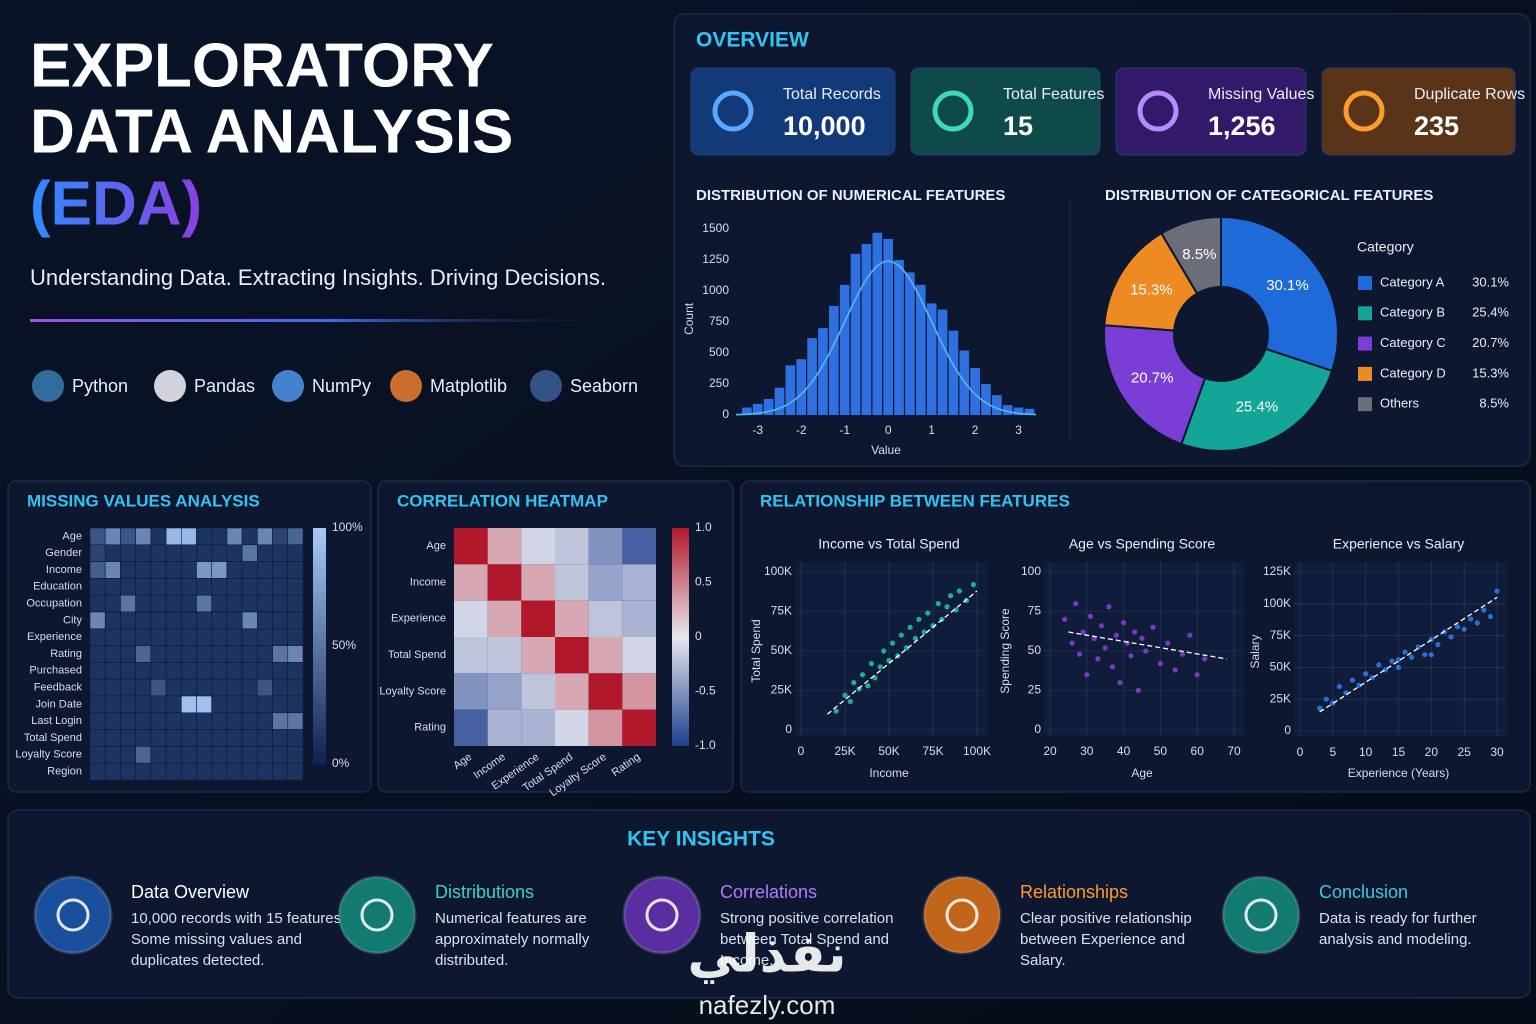  I want to click on y-tick-label: 25K, so click(781, 690).